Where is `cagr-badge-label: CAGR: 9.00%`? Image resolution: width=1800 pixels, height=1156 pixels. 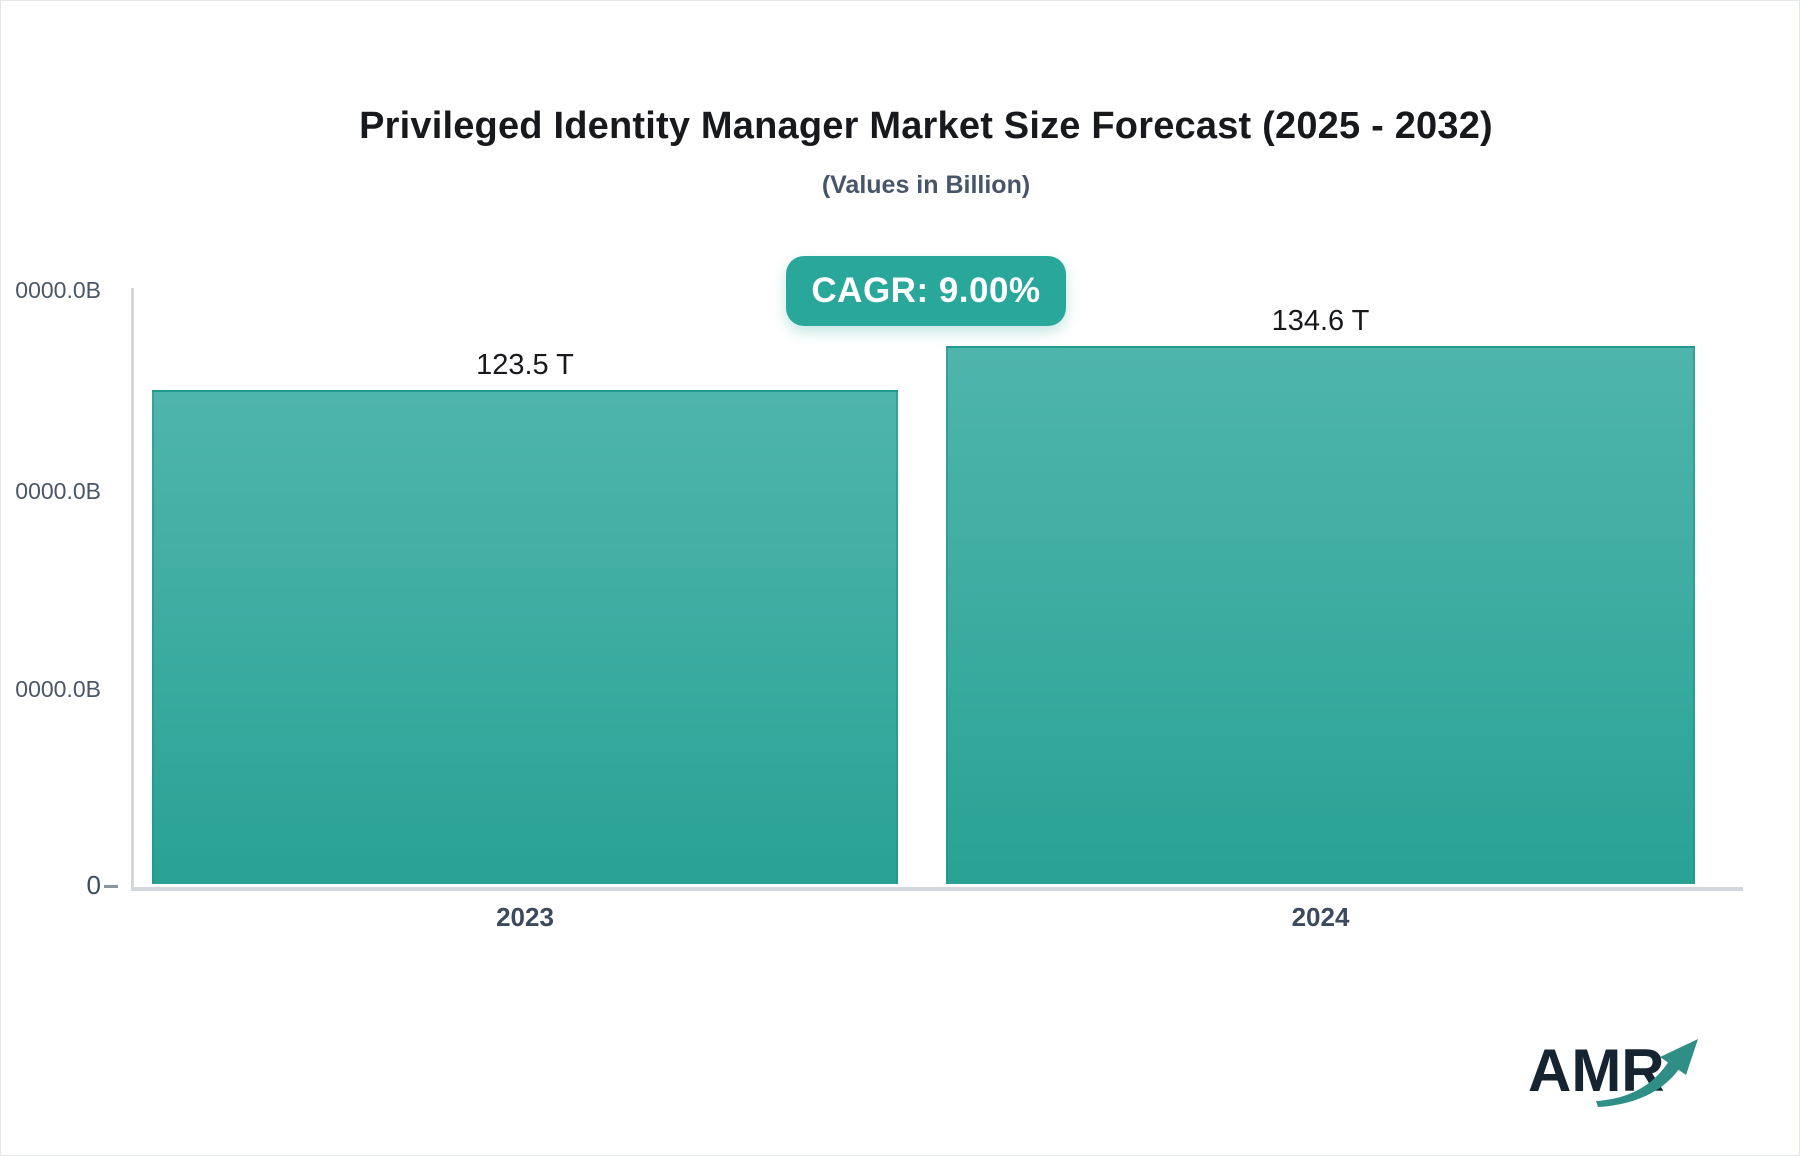
cagr-badge-label: CAGR: 9.00% is located at coordinates (926, 290).